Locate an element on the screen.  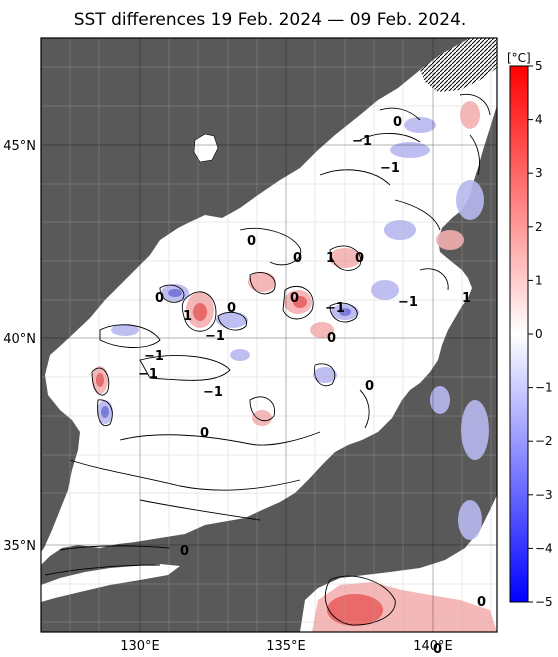
colorbar-tick-label: 5 is located at coordinates (539, 66).